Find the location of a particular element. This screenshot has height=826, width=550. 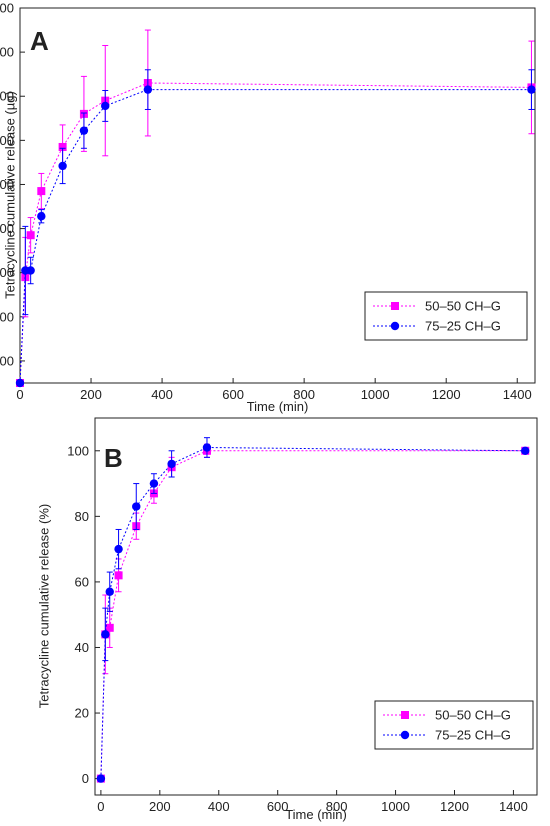

x-tick-label-a: 800 is located at coordinates (304, 394).